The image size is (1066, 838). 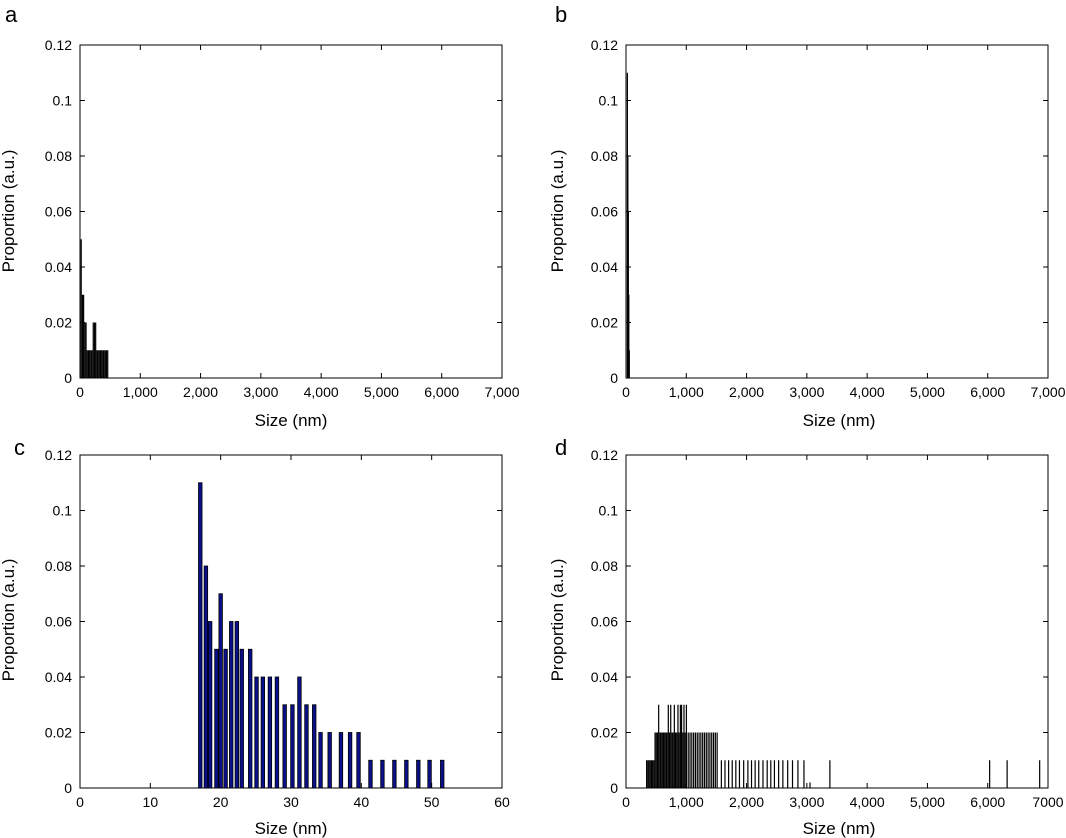 What do you see at coordinates (362, 802) in the screenshot?
I see `x-tick-label: 40` at bounding box center [362, 802].